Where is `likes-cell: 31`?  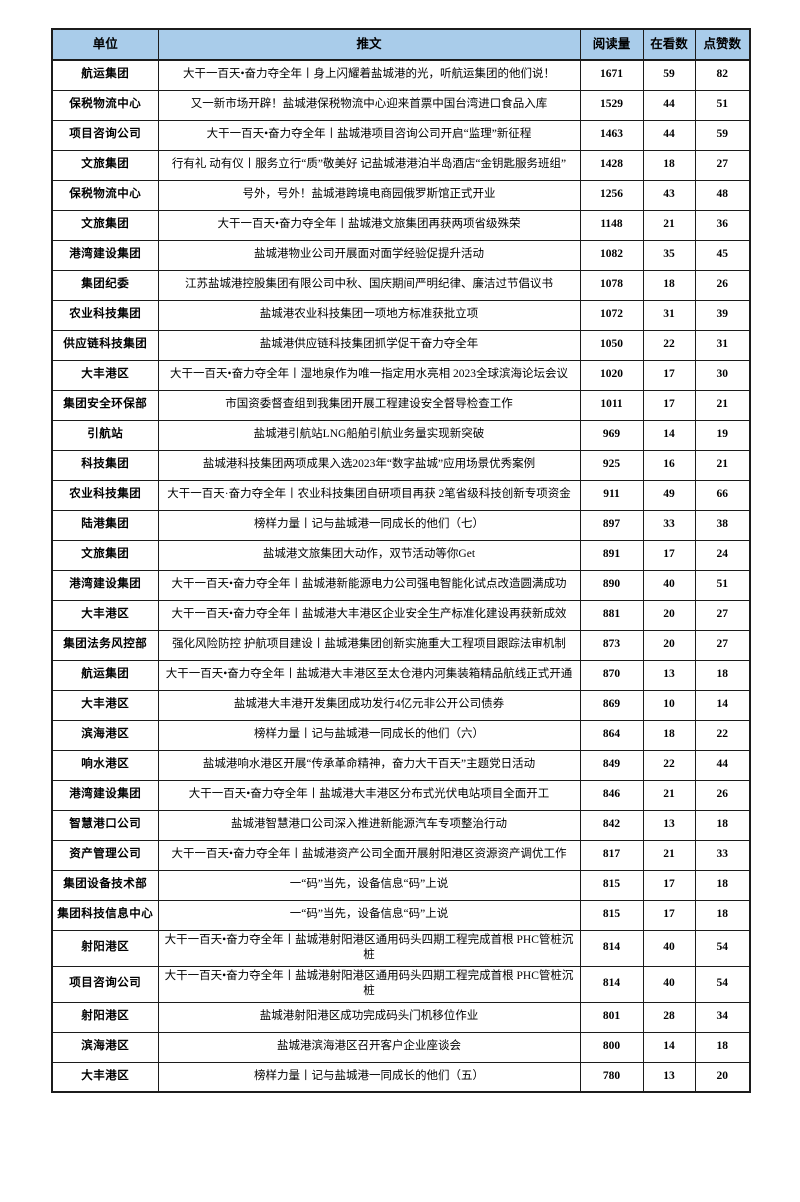
likes-cell: 31 is located at coordinates (722, 345).